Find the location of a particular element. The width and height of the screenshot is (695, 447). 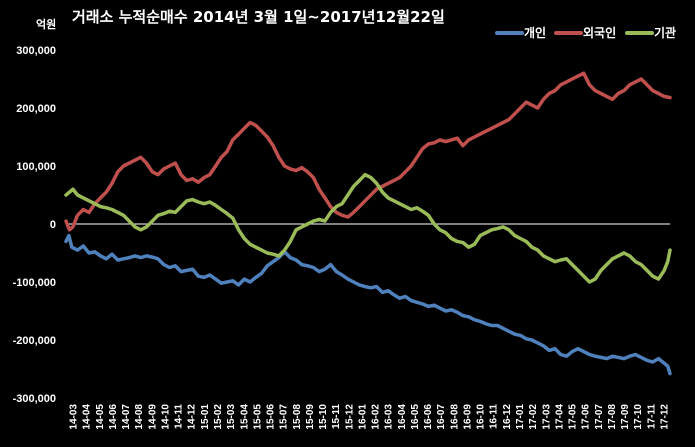

x-tick-label: 16-06 is located at coordinates (428, 417).